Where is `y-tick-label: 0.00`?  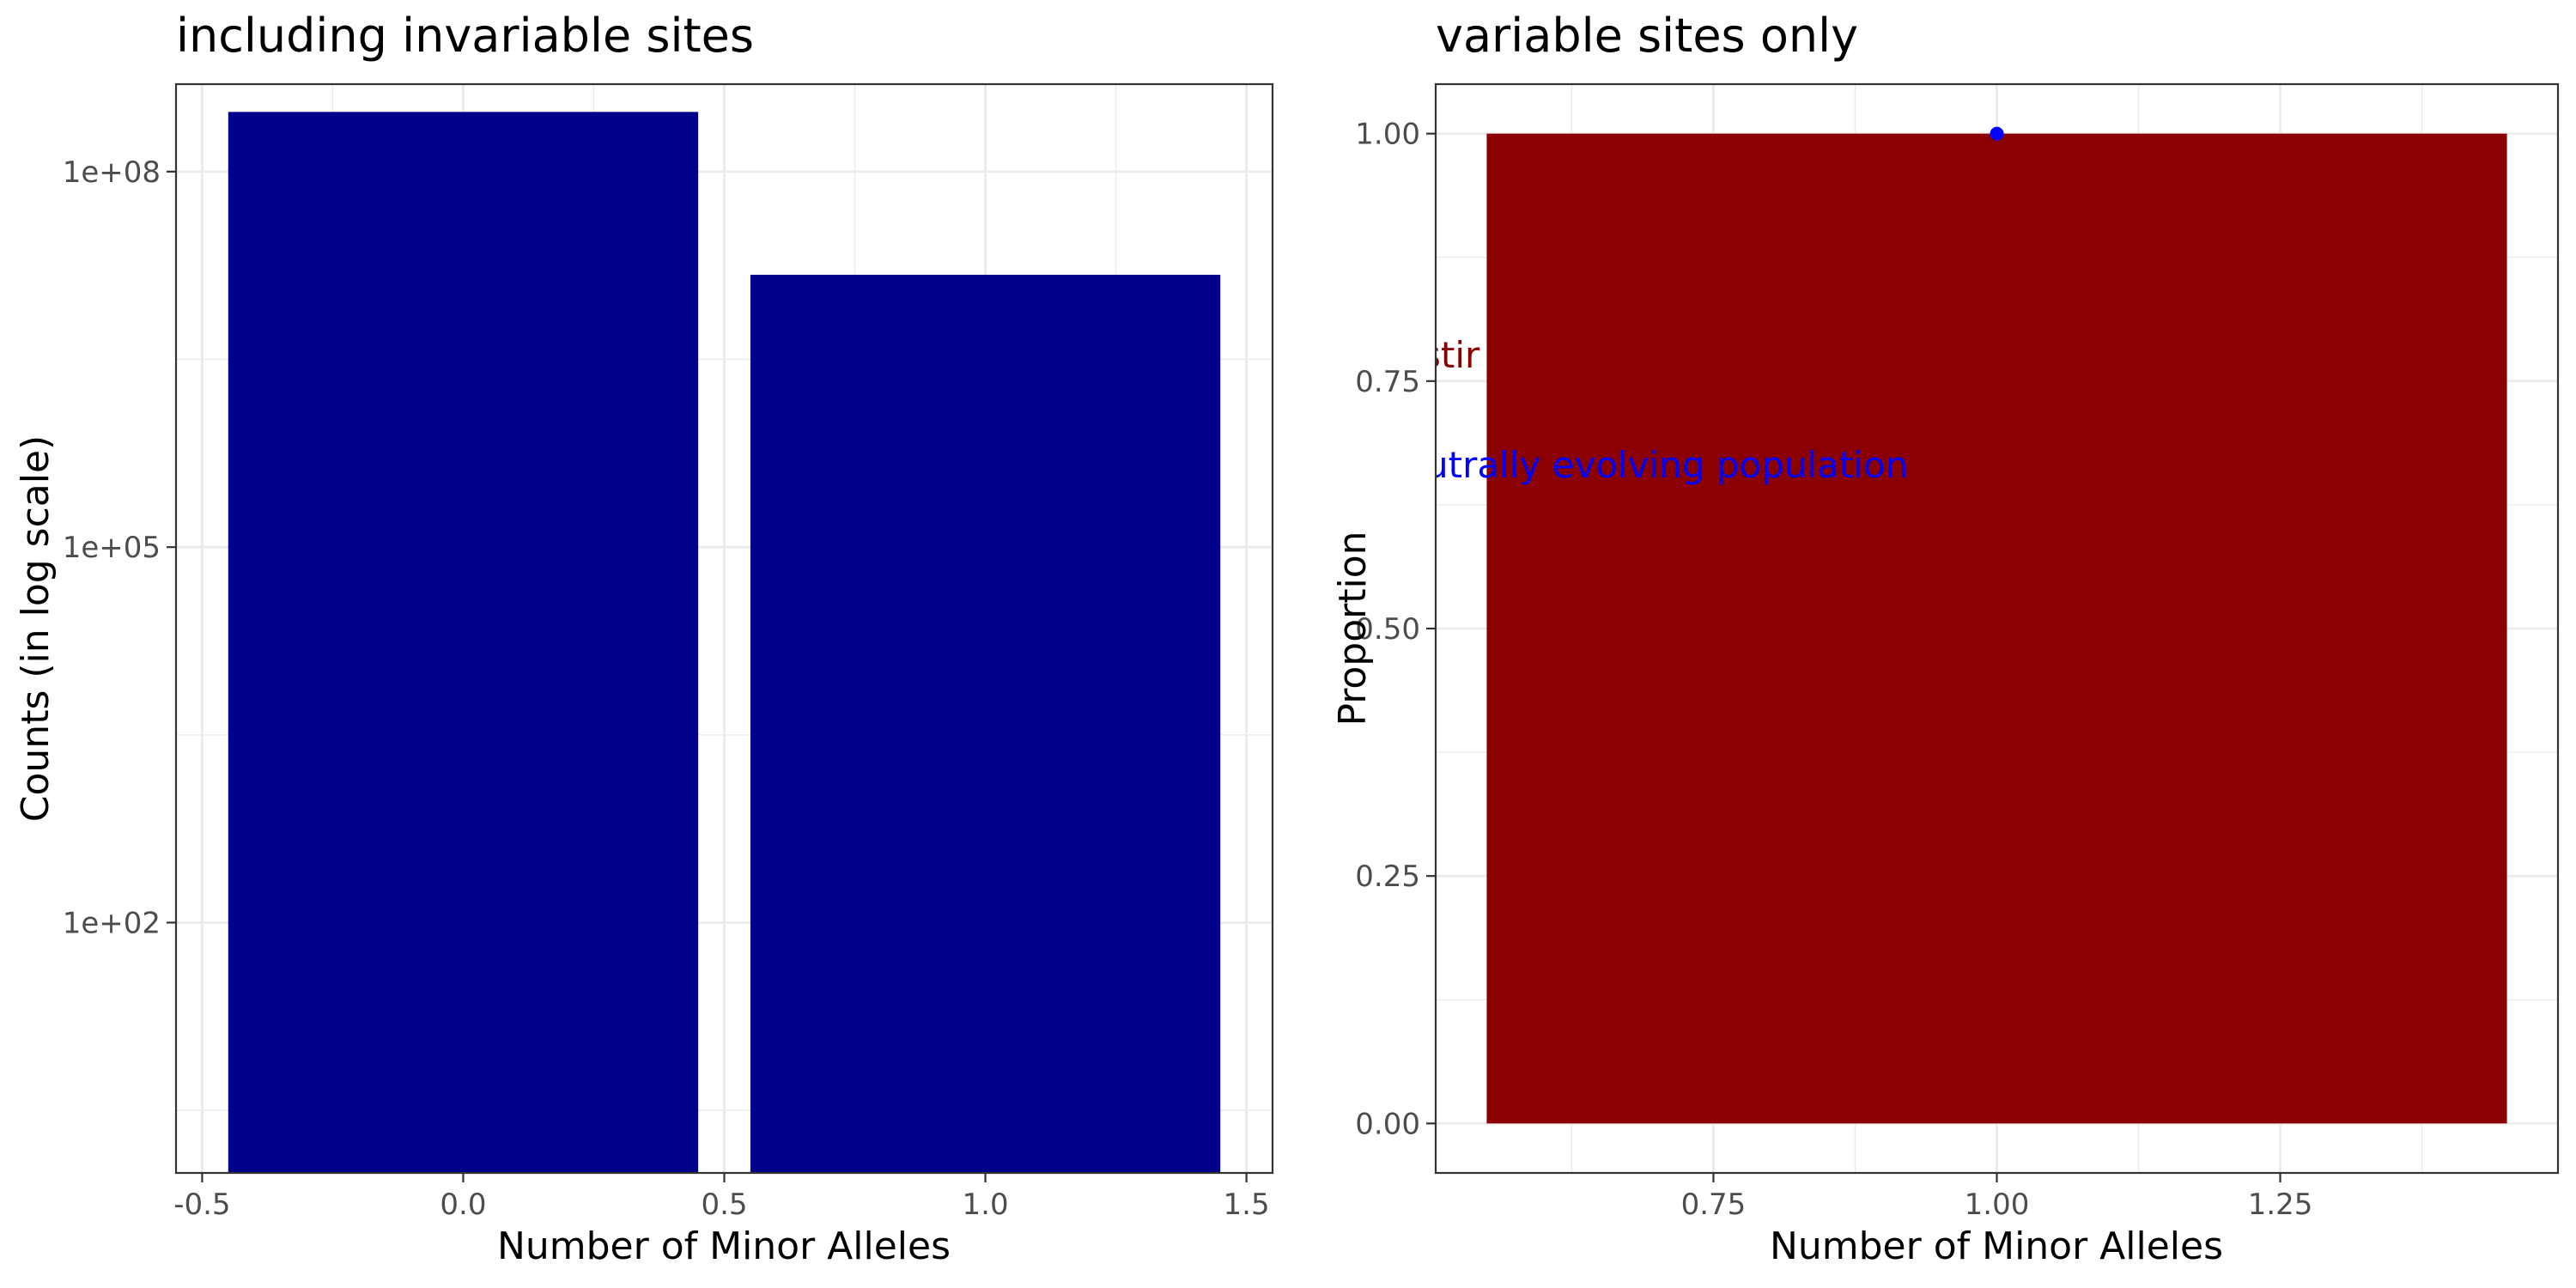
y-tick-label: 0.00 is located at coordinates (1387, 1124).